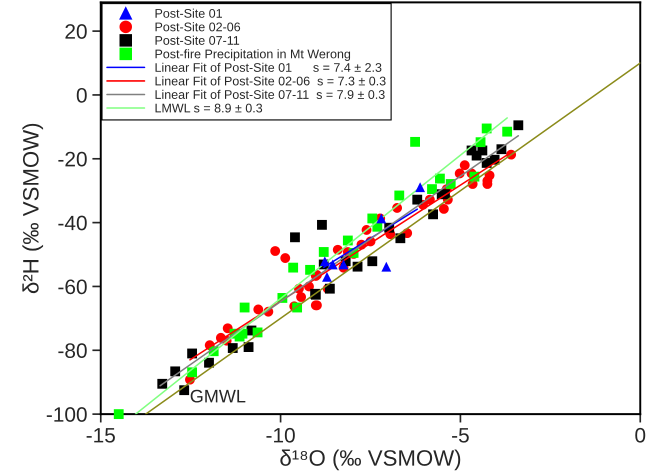 This screenshot has height=476, width=650. I want to click on y-tick-label: -80, so click(72, 350).